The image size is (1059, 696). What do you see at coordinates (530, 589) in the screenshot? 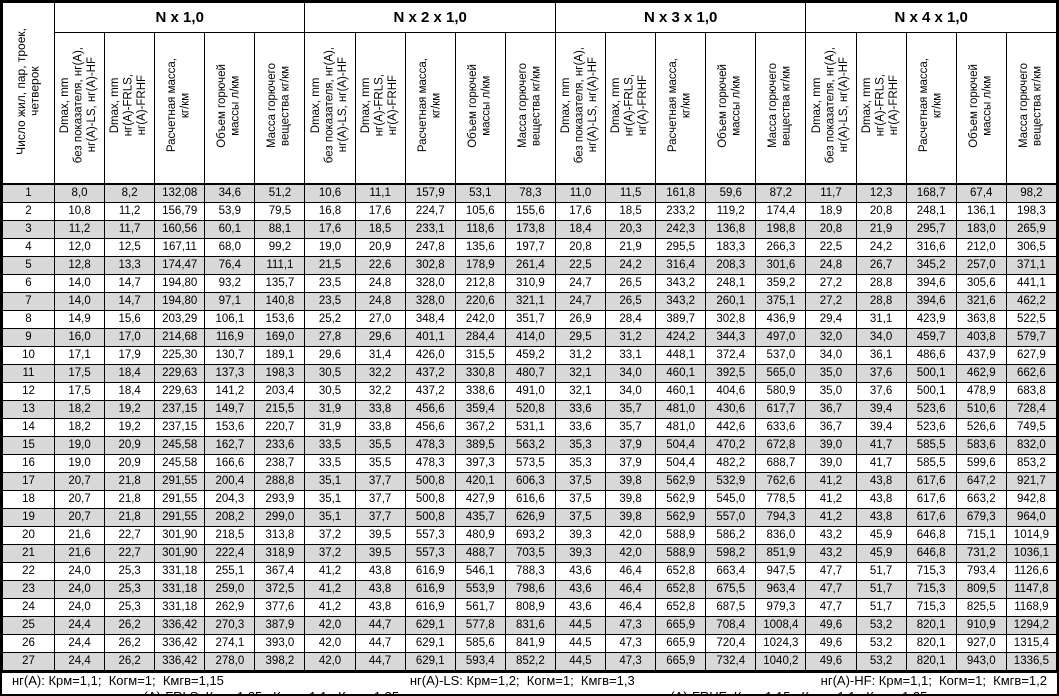
I see `table-cell: 798,6` at bounding box center [530, 589].